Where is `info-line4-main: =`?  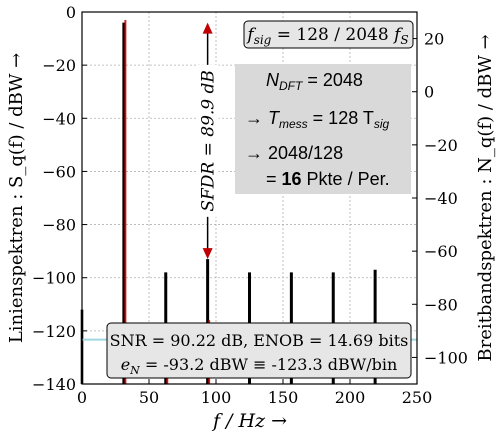 info-line4-main: = is located at coordinates (274, 179).